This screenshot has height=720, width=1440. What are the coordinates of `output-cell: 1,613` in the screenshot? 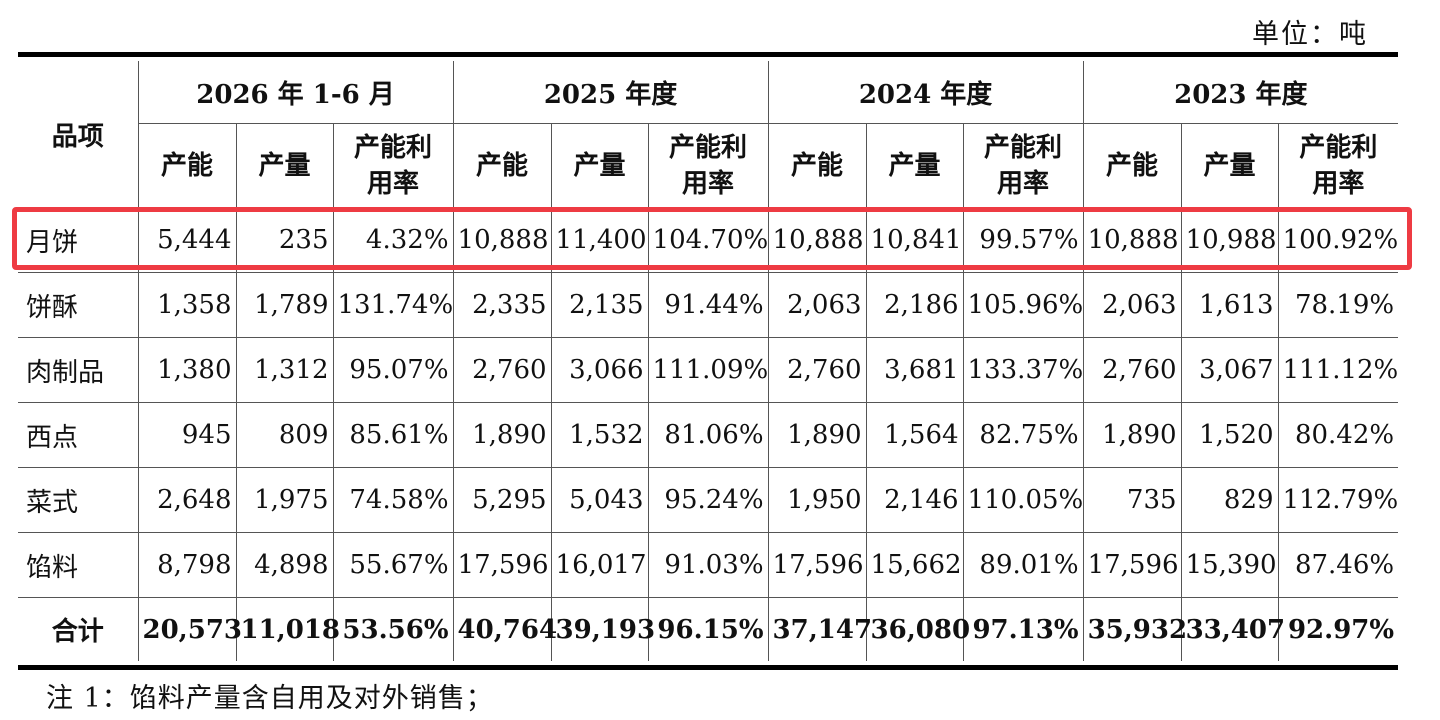 It's located at (1229, 305).